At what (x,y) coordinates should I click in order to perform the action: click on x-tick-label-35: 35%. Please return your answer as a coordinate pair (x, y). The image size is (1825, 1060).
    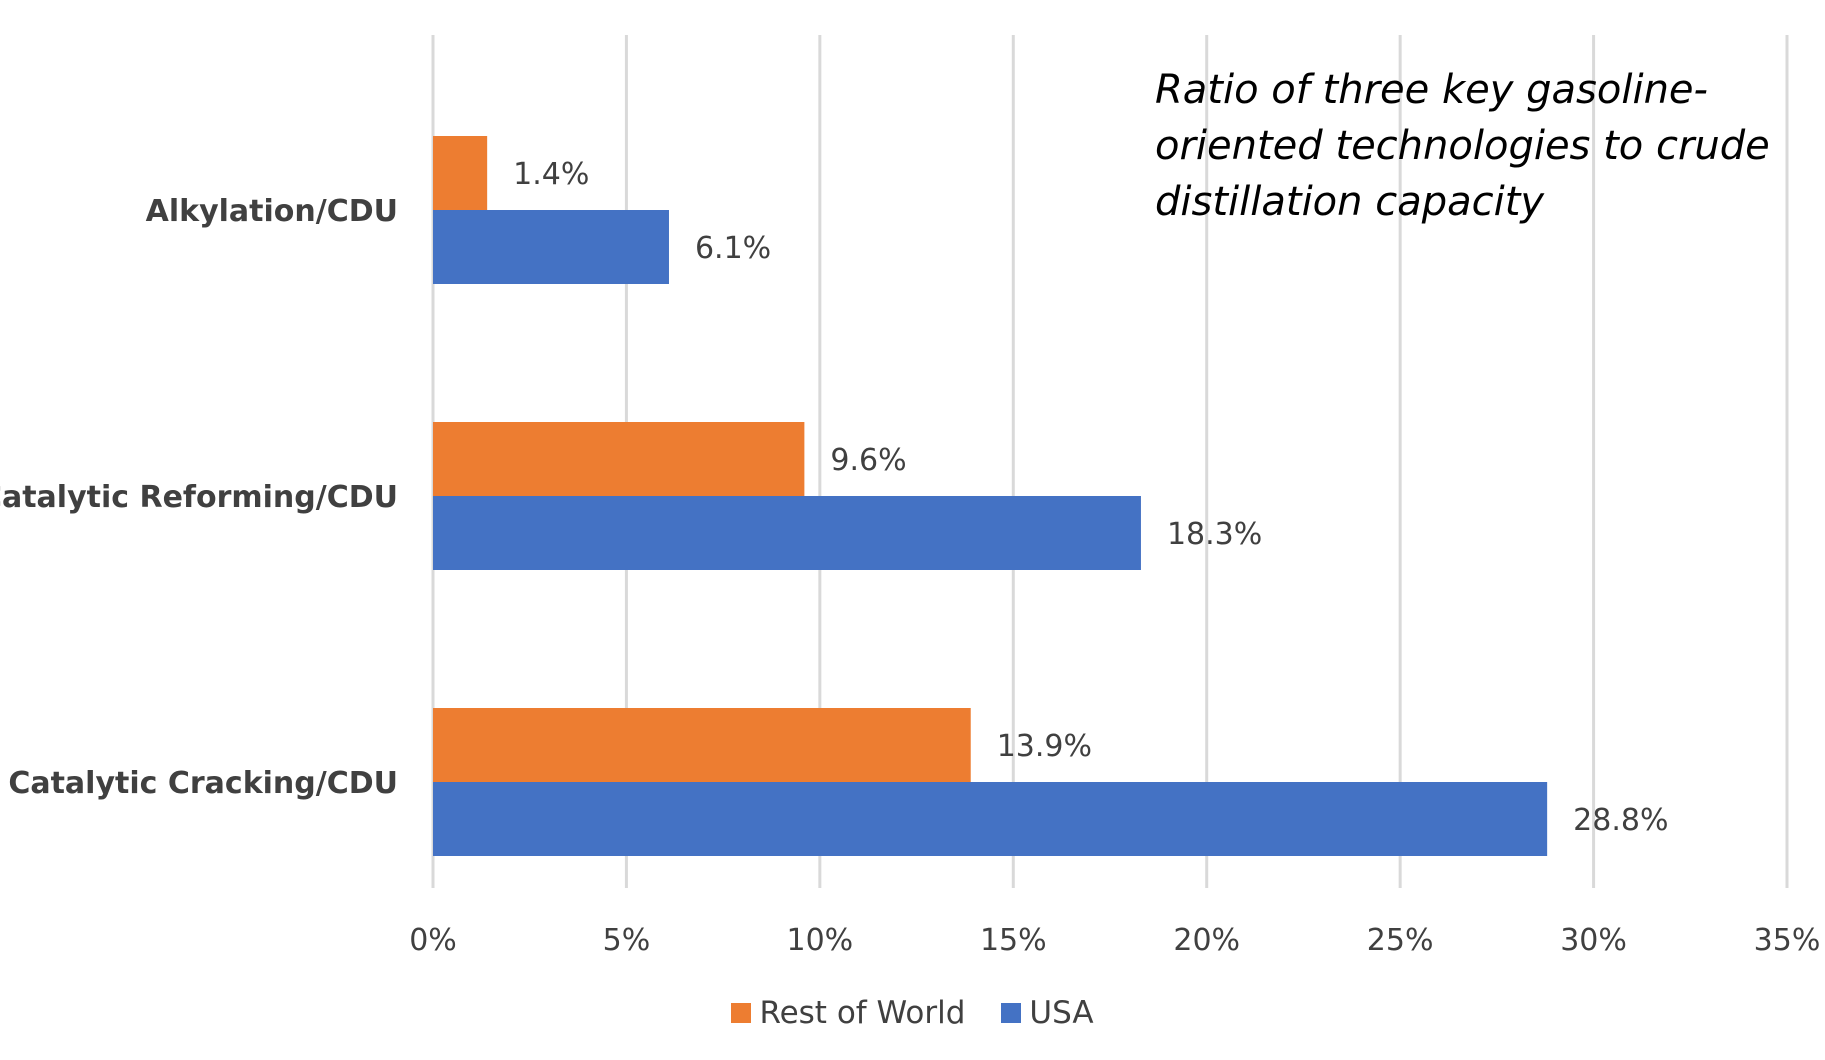
    Looking at the image, I should click on (1787, 940).